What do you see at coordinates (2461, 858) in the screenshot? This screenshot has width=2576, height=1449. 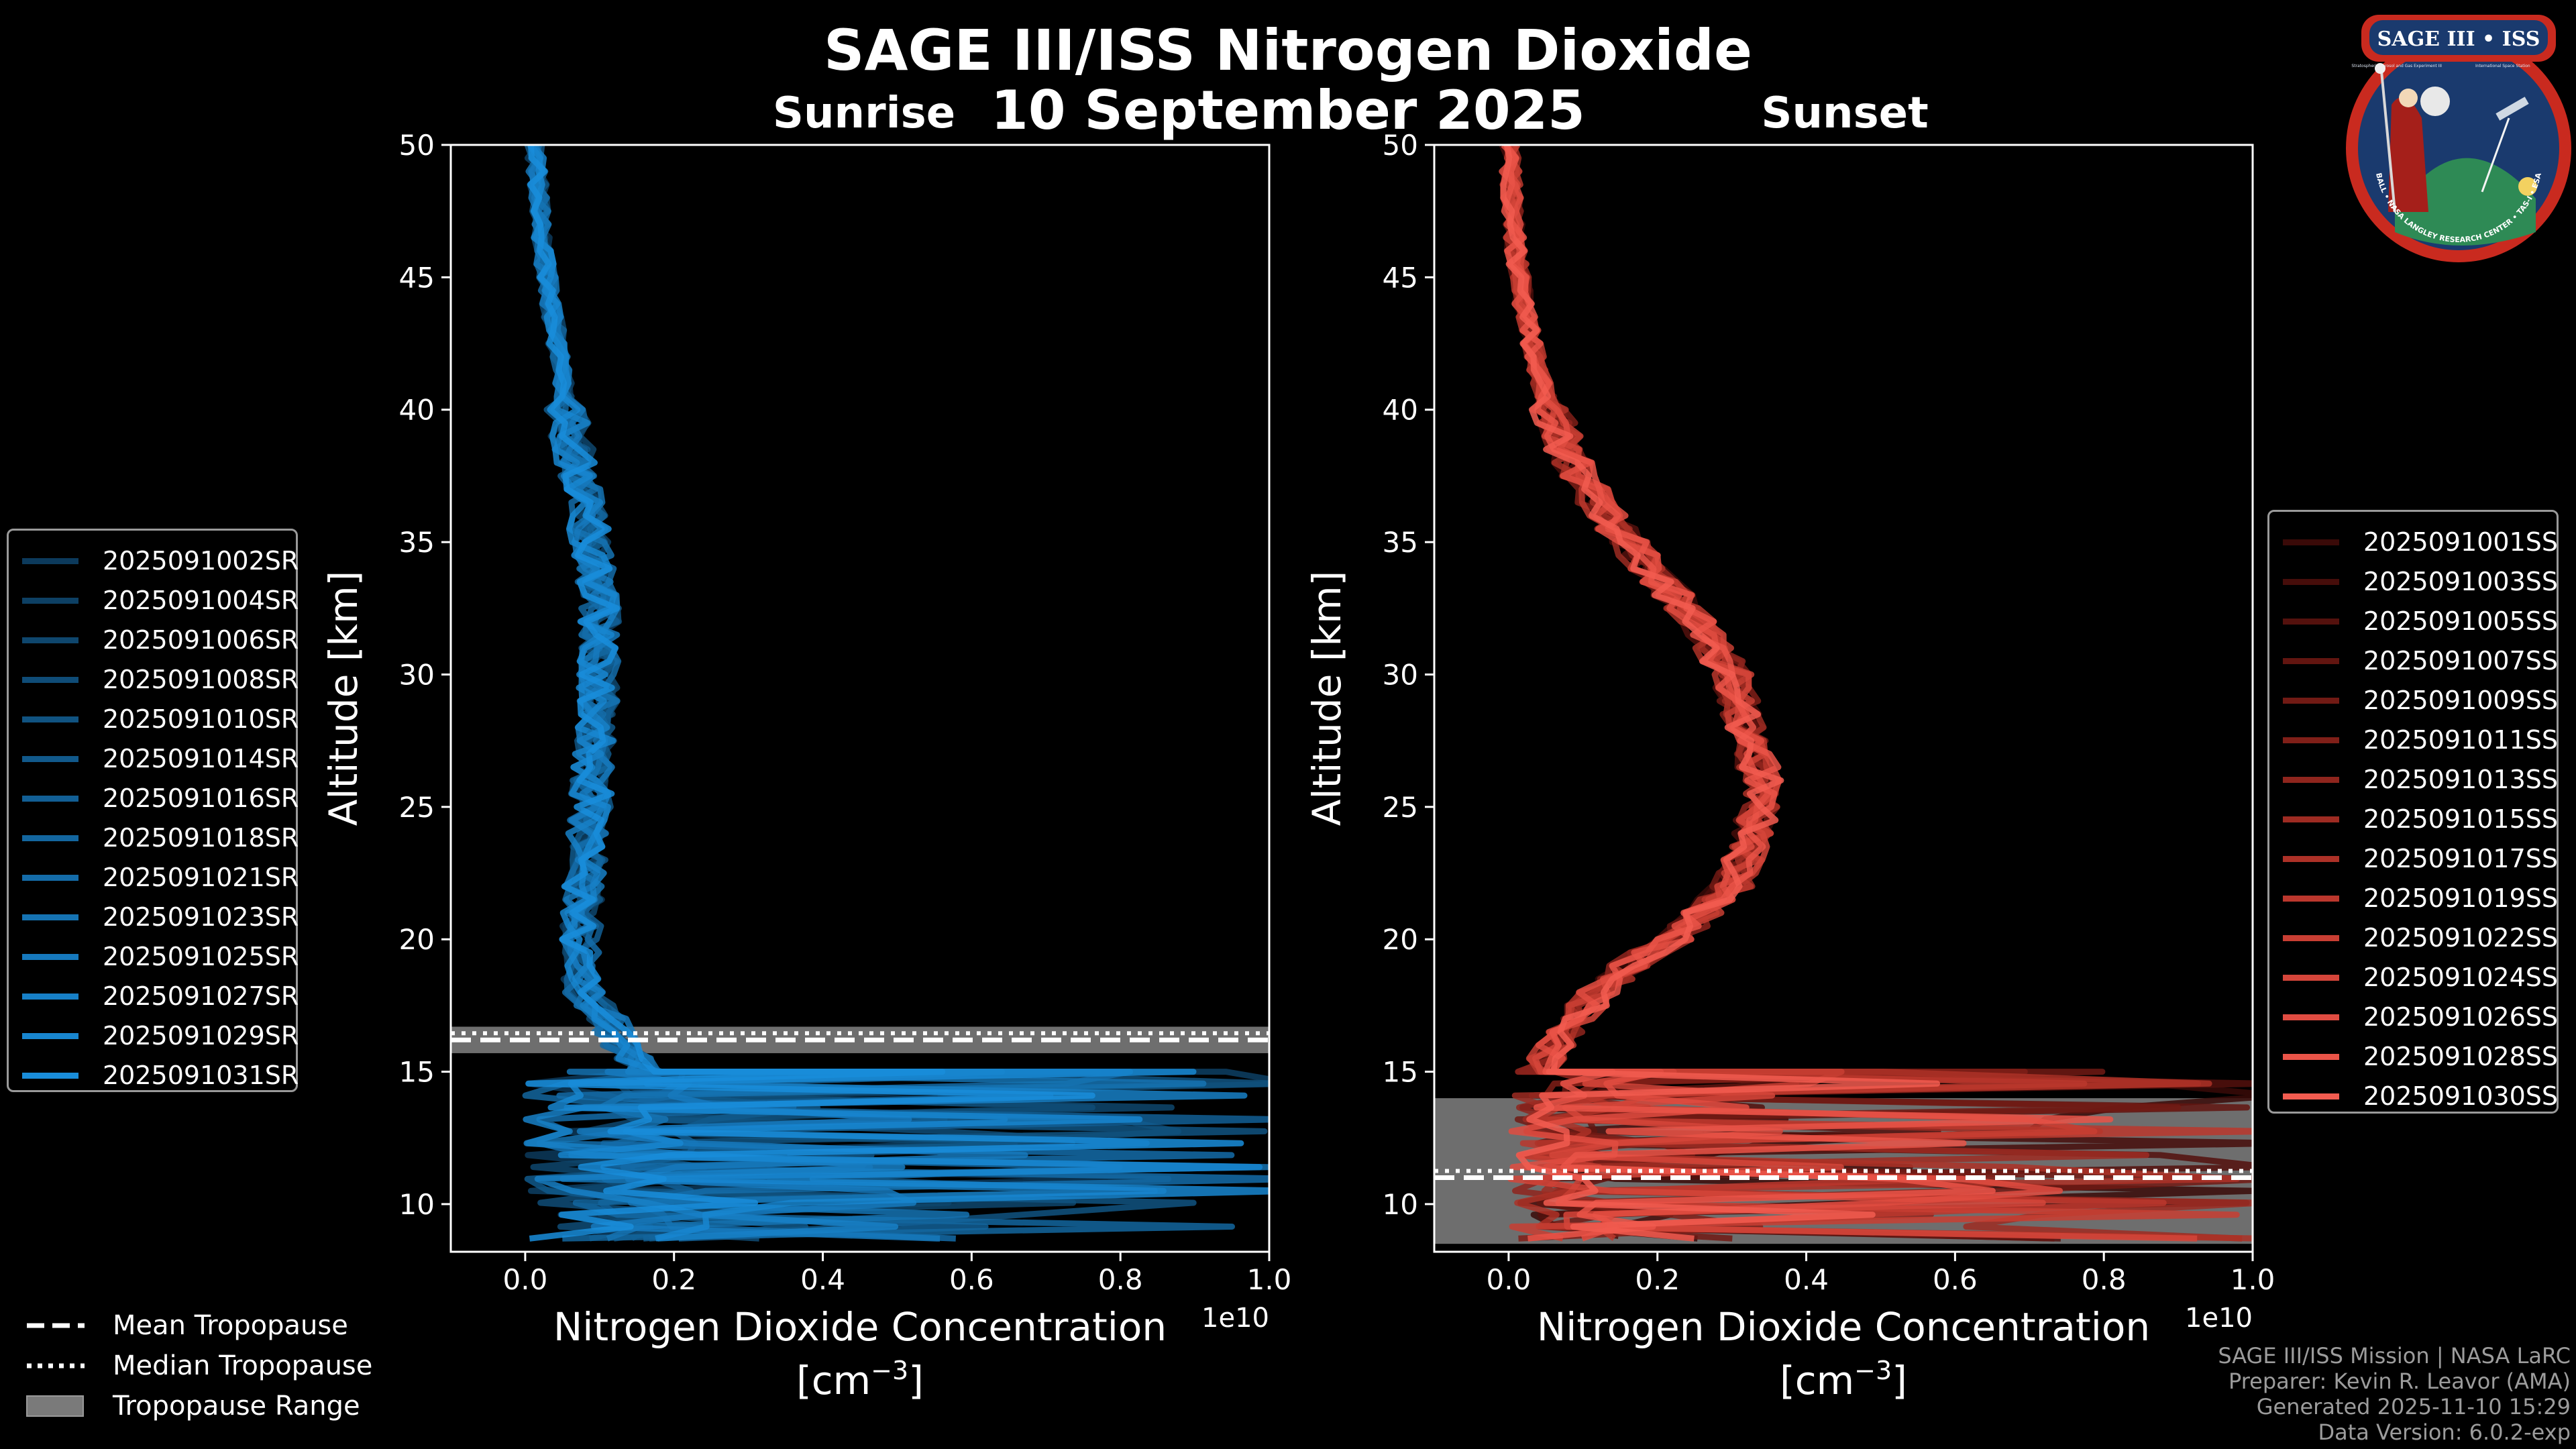 I see `sunset-legend-label: 2025091017SS` at bounding box center [2461, 858].